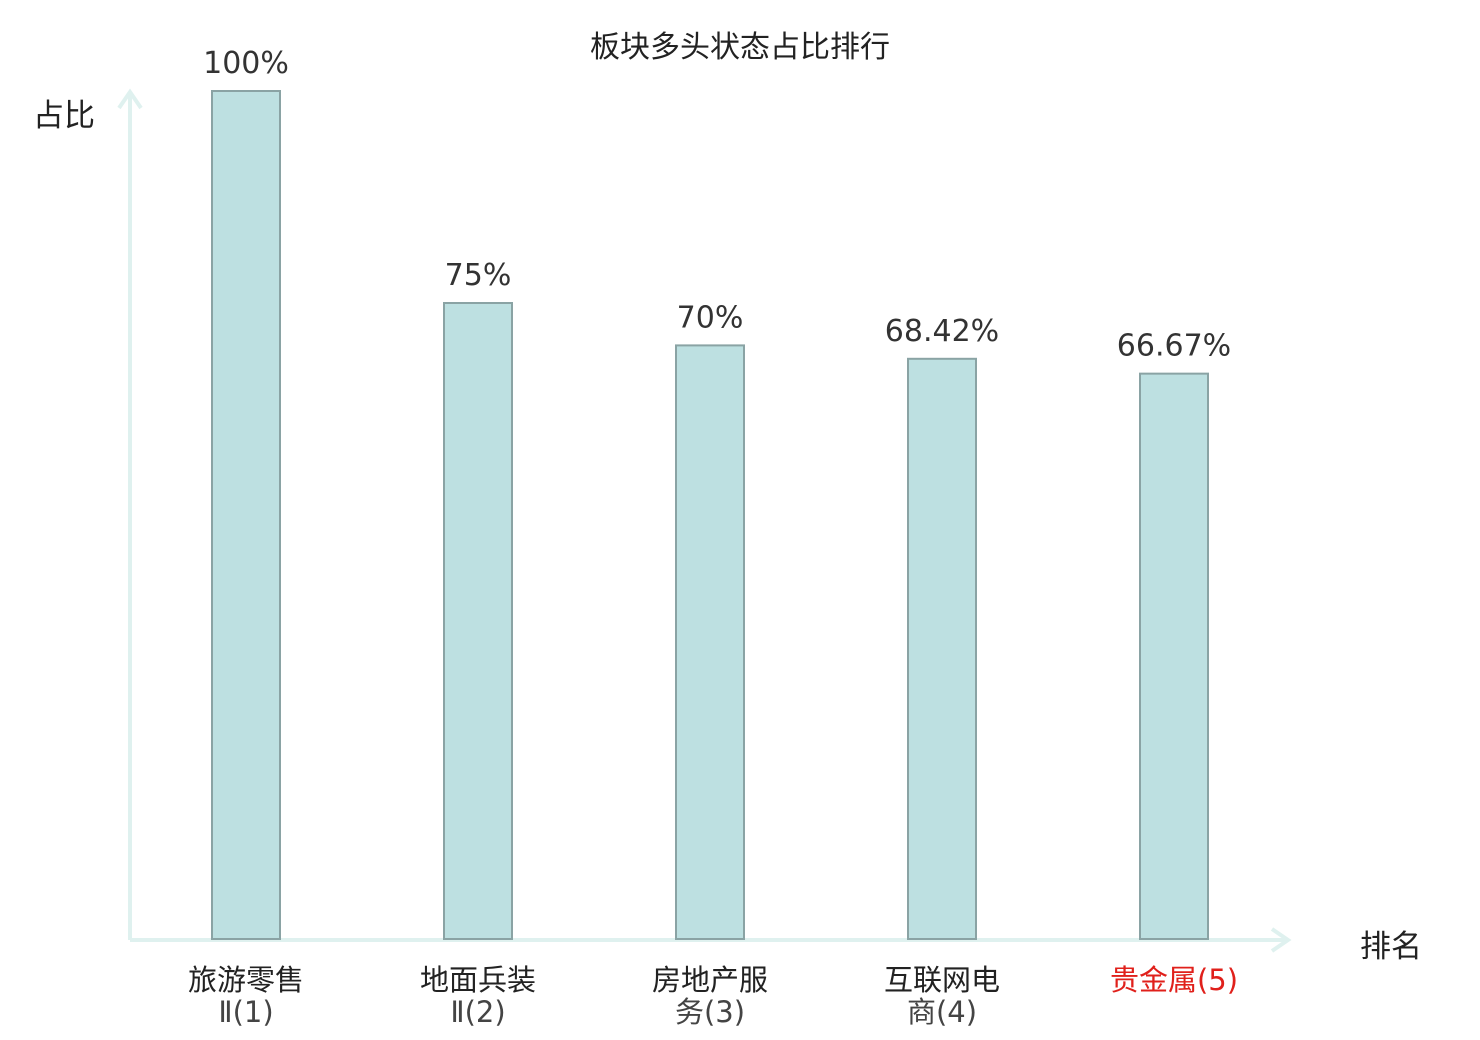 This screenshot has height=1040, width=1480. What do you see at coordinates (941, 980) in the screenshot?
I see `category-label-line1: 互联网电` at bounding box center [941, 980].